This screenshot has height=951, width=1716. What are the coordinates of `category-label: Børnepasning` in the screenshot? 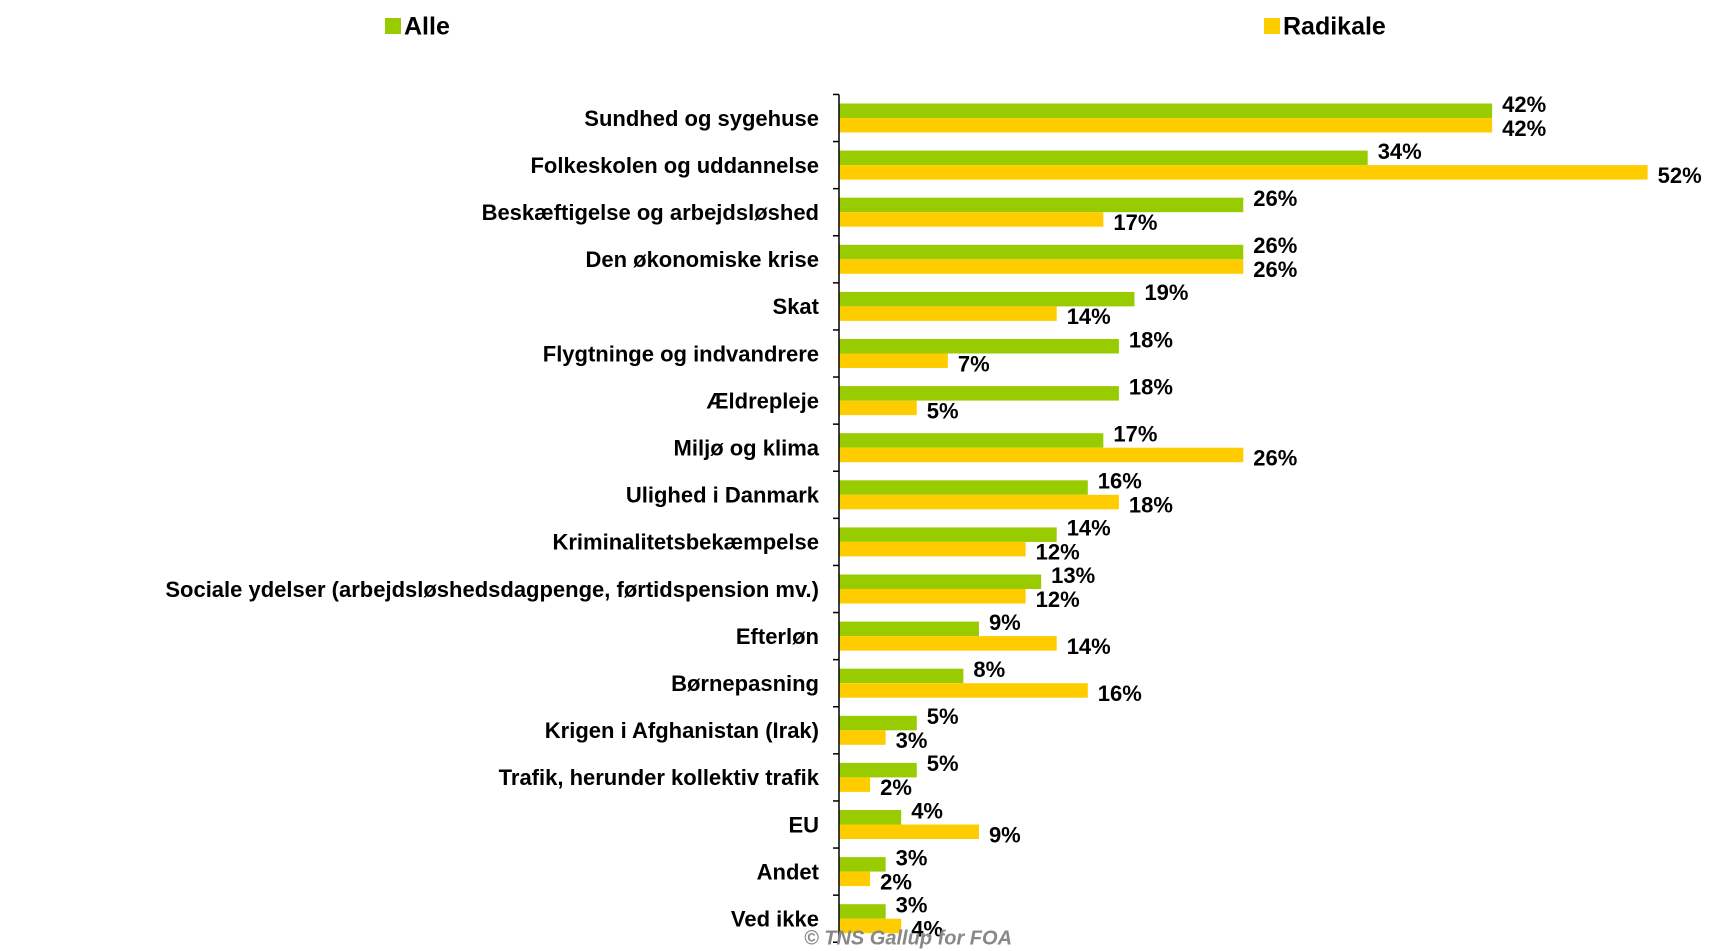 It's located at (745, 683).